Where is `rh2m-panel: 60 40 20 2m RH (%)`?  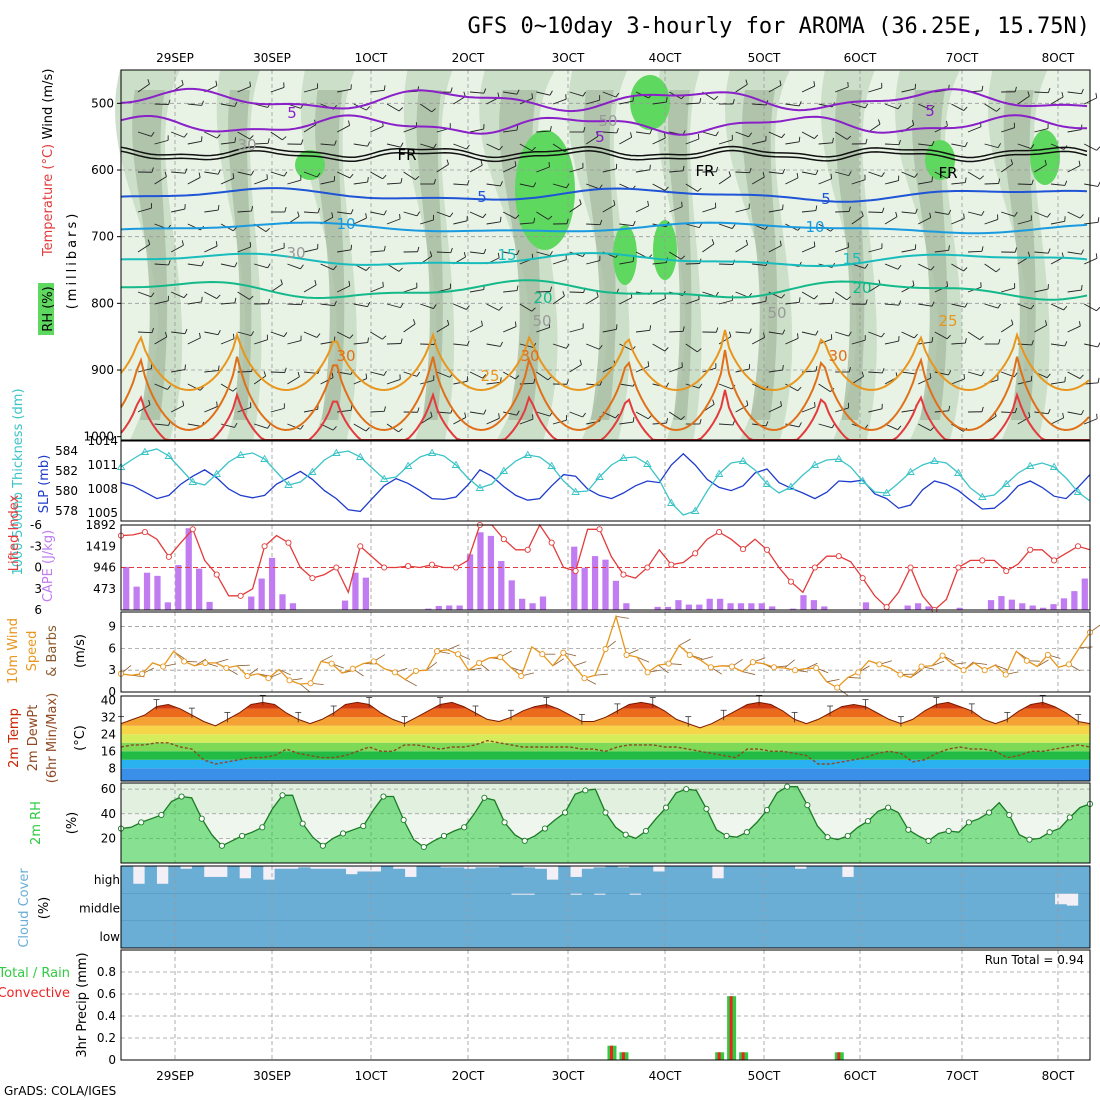
rh2m-panel: 60 40 20 2m RH (%) is located at coordinates (561, 823).